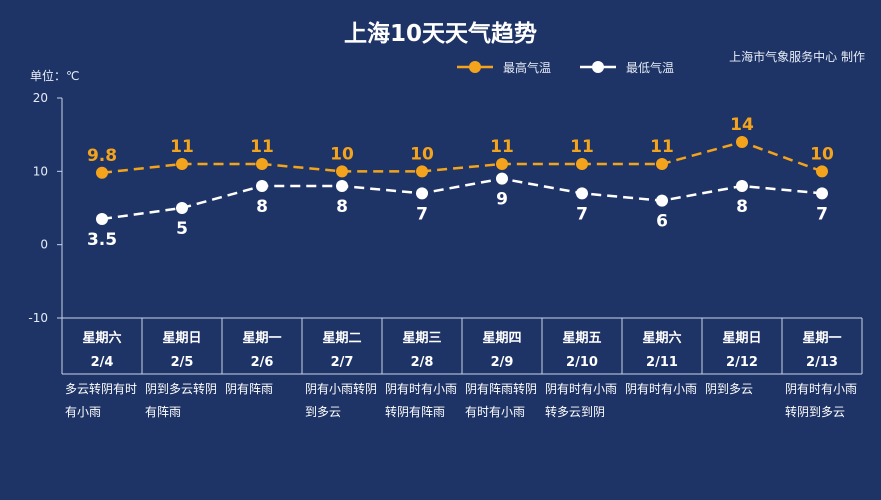 Image resolution: width=881 pixels, height=500 pixels. What do you see at coordinates (102, 362) in the screenshot?
I see `x-tick-date: 2/4` at bounding box center [102, 362].